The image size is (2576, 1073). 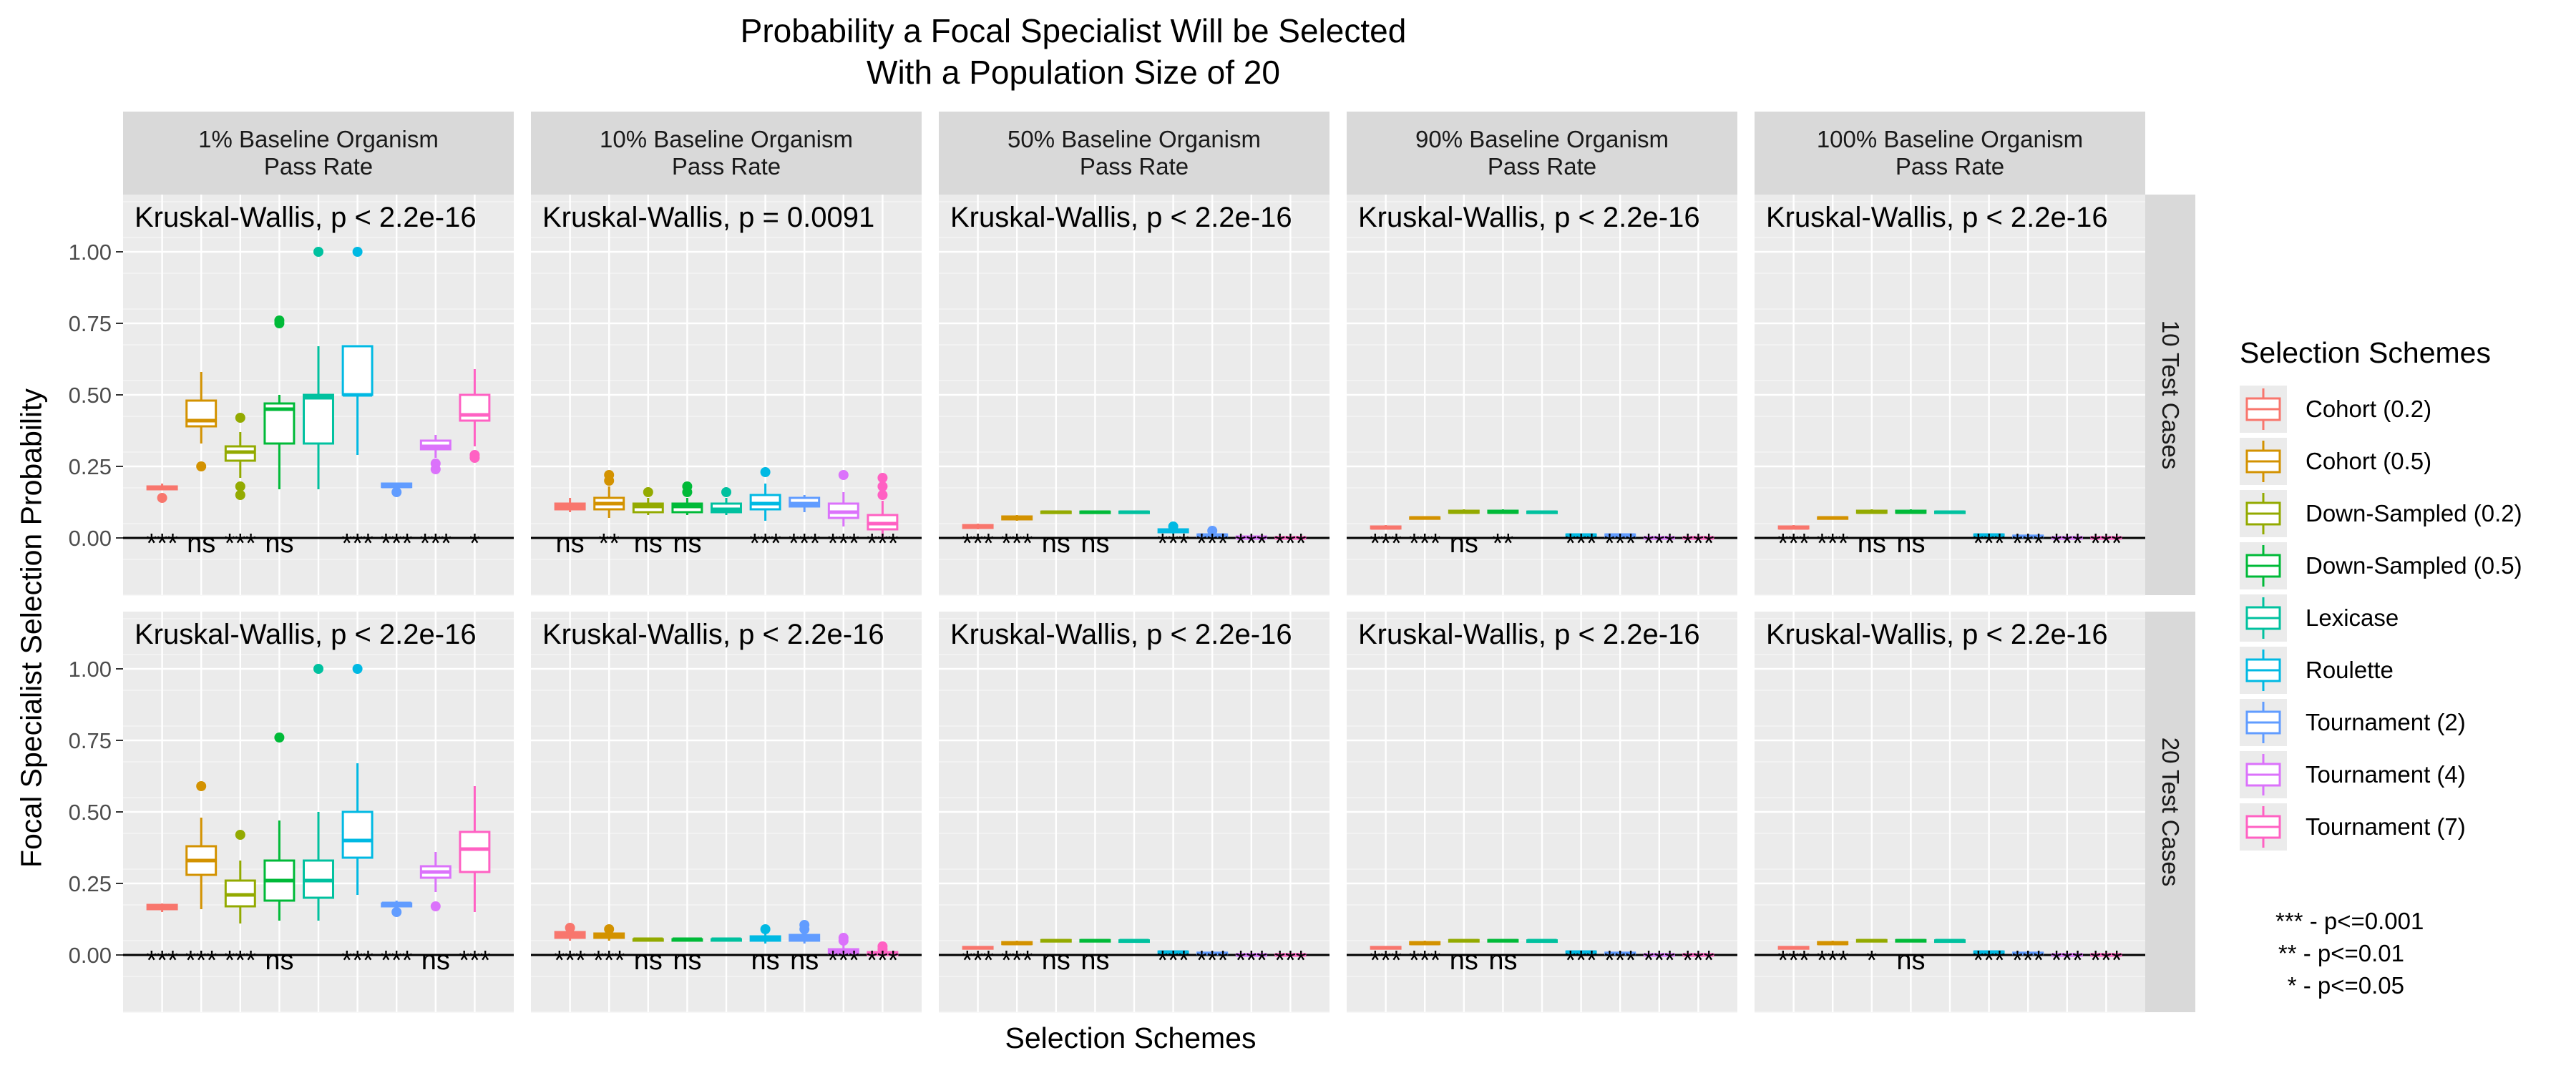 I want to click on facet-strip-col-2-line-2: Pass Rate, so click(x=726, y=166).